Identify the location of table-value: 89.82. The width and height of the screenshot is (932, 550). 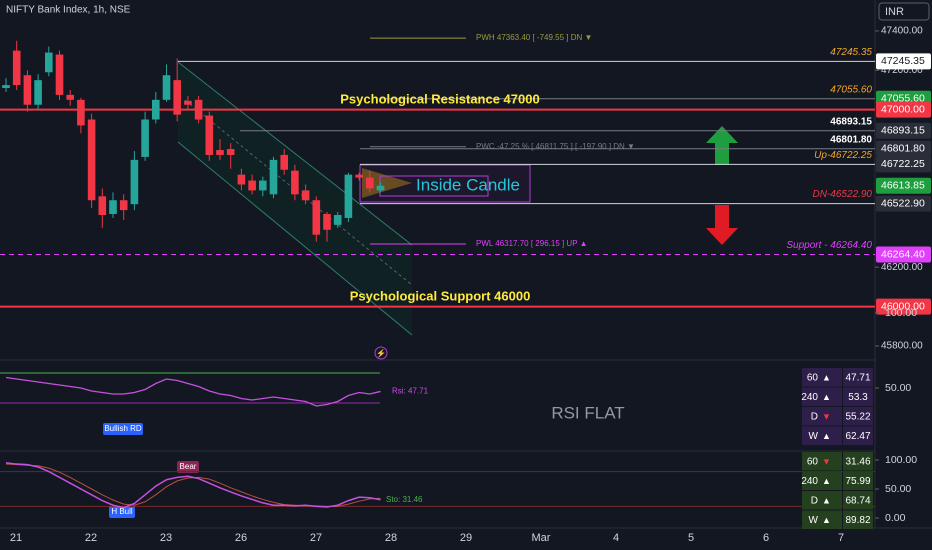
(857, 520).